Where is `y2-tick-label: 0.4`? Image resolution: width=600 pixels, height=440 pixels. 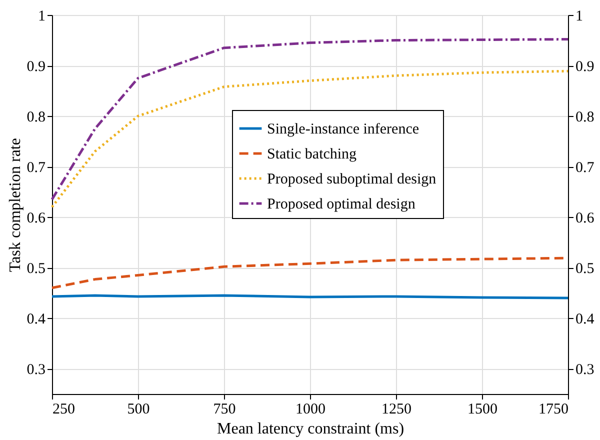 y2-tick-label: 0.4 is located at coordinates (585, 320).